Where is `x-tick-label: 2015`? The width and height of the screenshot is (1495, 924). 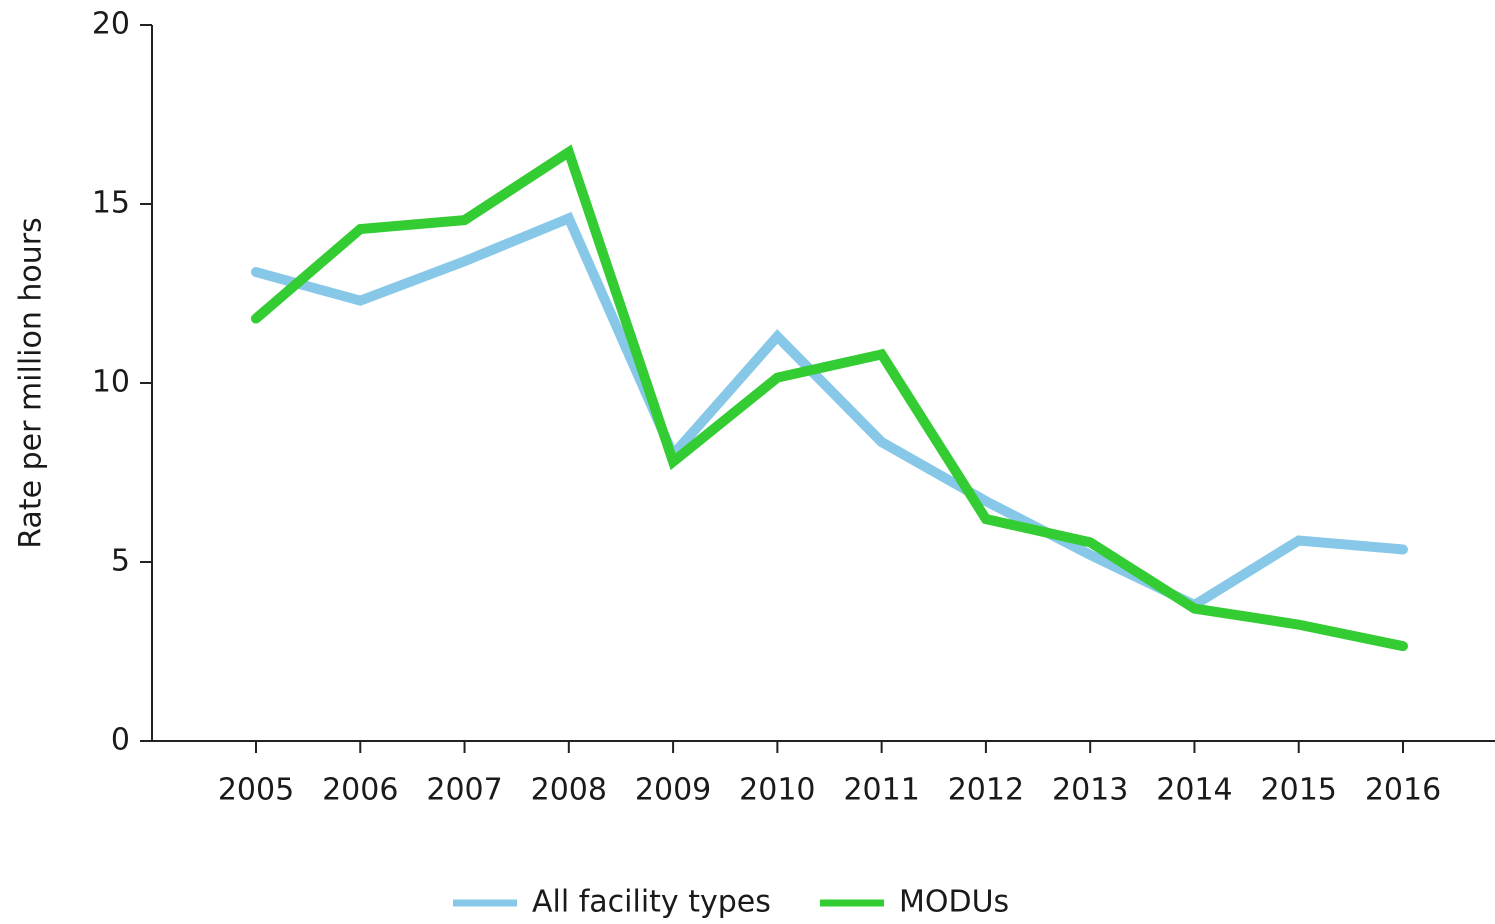
x-tick-label: 2015 is located at coordinates (1299, 790).